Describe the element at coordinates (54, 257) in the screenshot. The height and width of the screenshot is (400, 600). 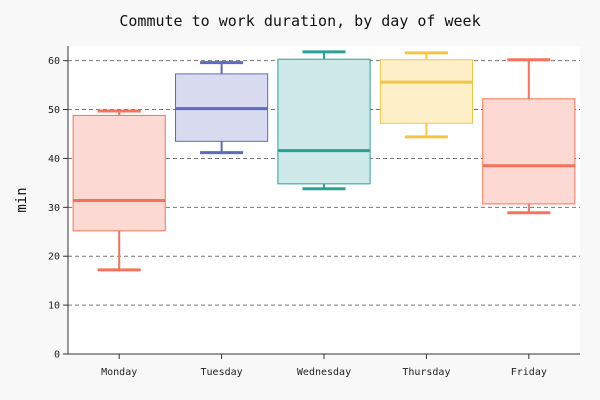
I see `y-tick-label: 20` at that location.